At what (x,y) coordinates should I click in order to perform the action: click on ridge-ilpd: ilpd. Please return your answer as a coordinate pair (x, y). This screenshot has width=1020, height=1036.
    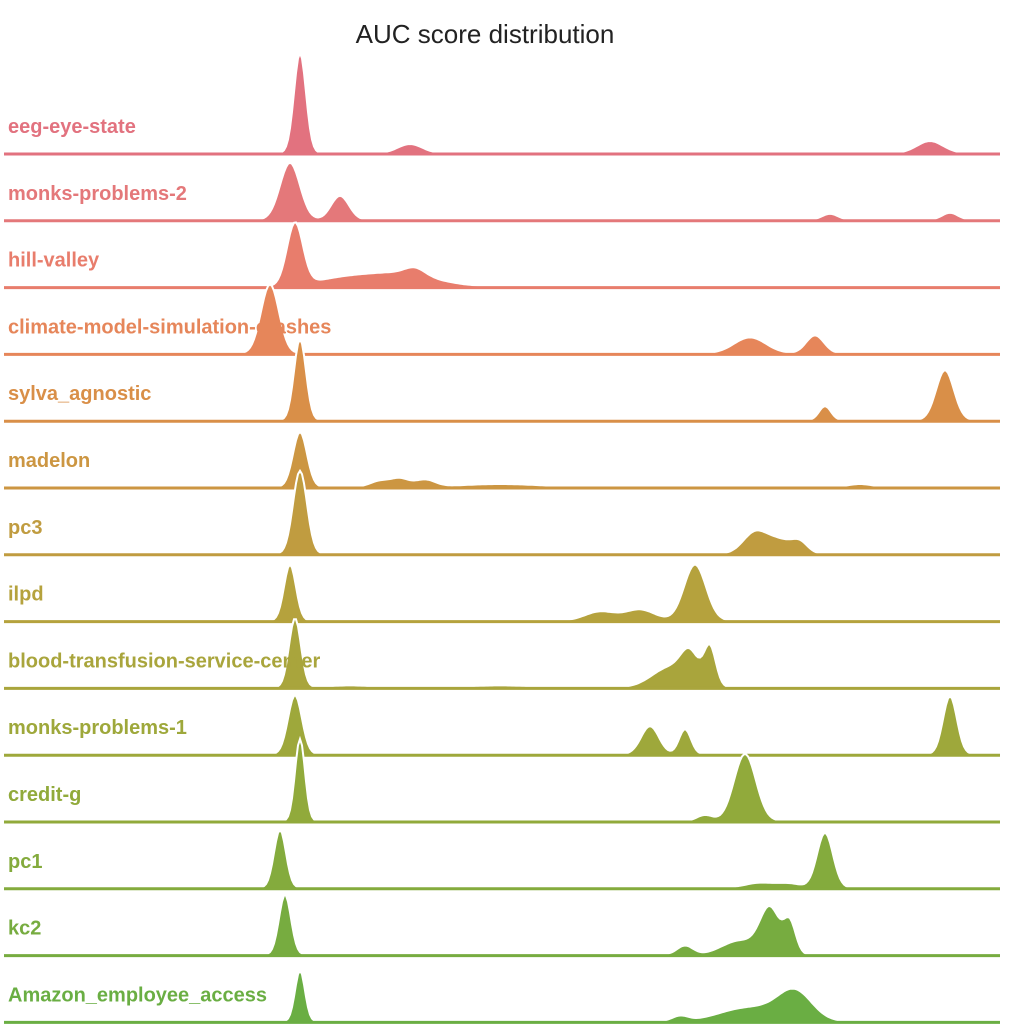
    Looking at the image, I should click on (500, 593).